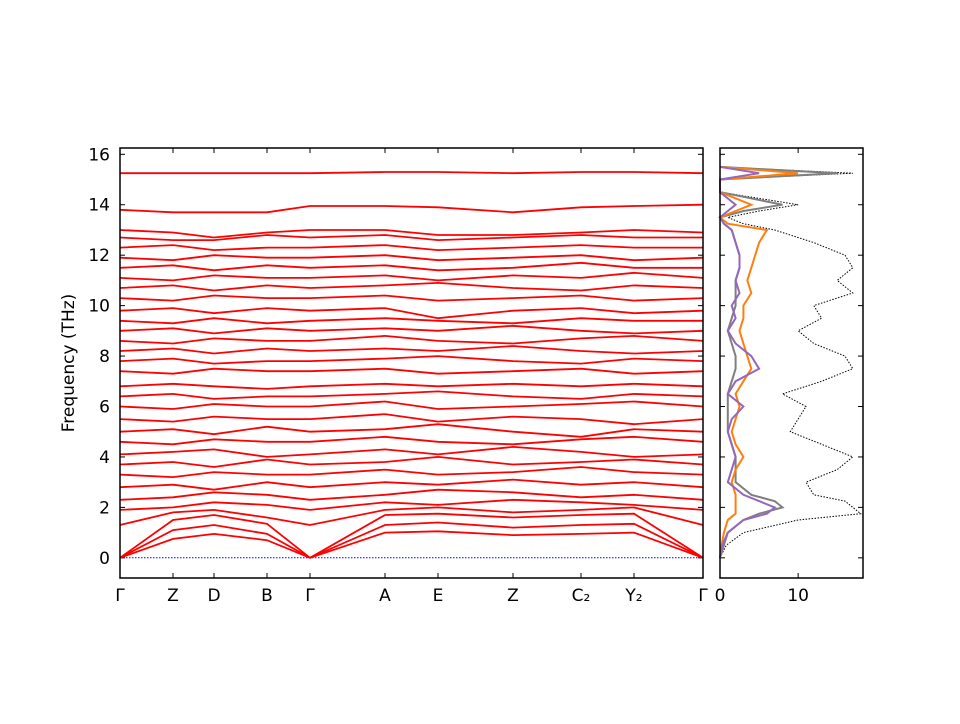 The image size is (960, 724). I want to click on y-tick-label: 14, so click(99, 206).